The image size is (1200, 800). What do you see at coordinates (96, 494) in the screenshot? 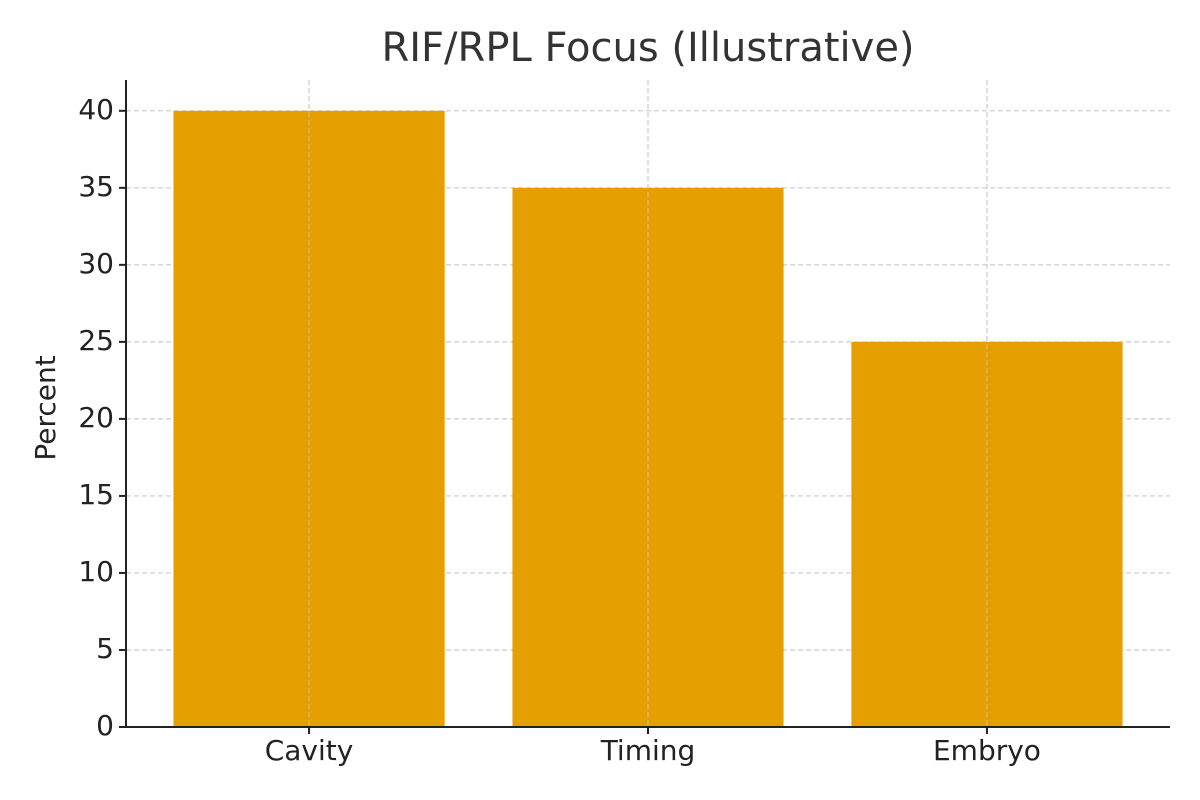
I see `y-tick-label: 15` at bounding box center [96, 494].